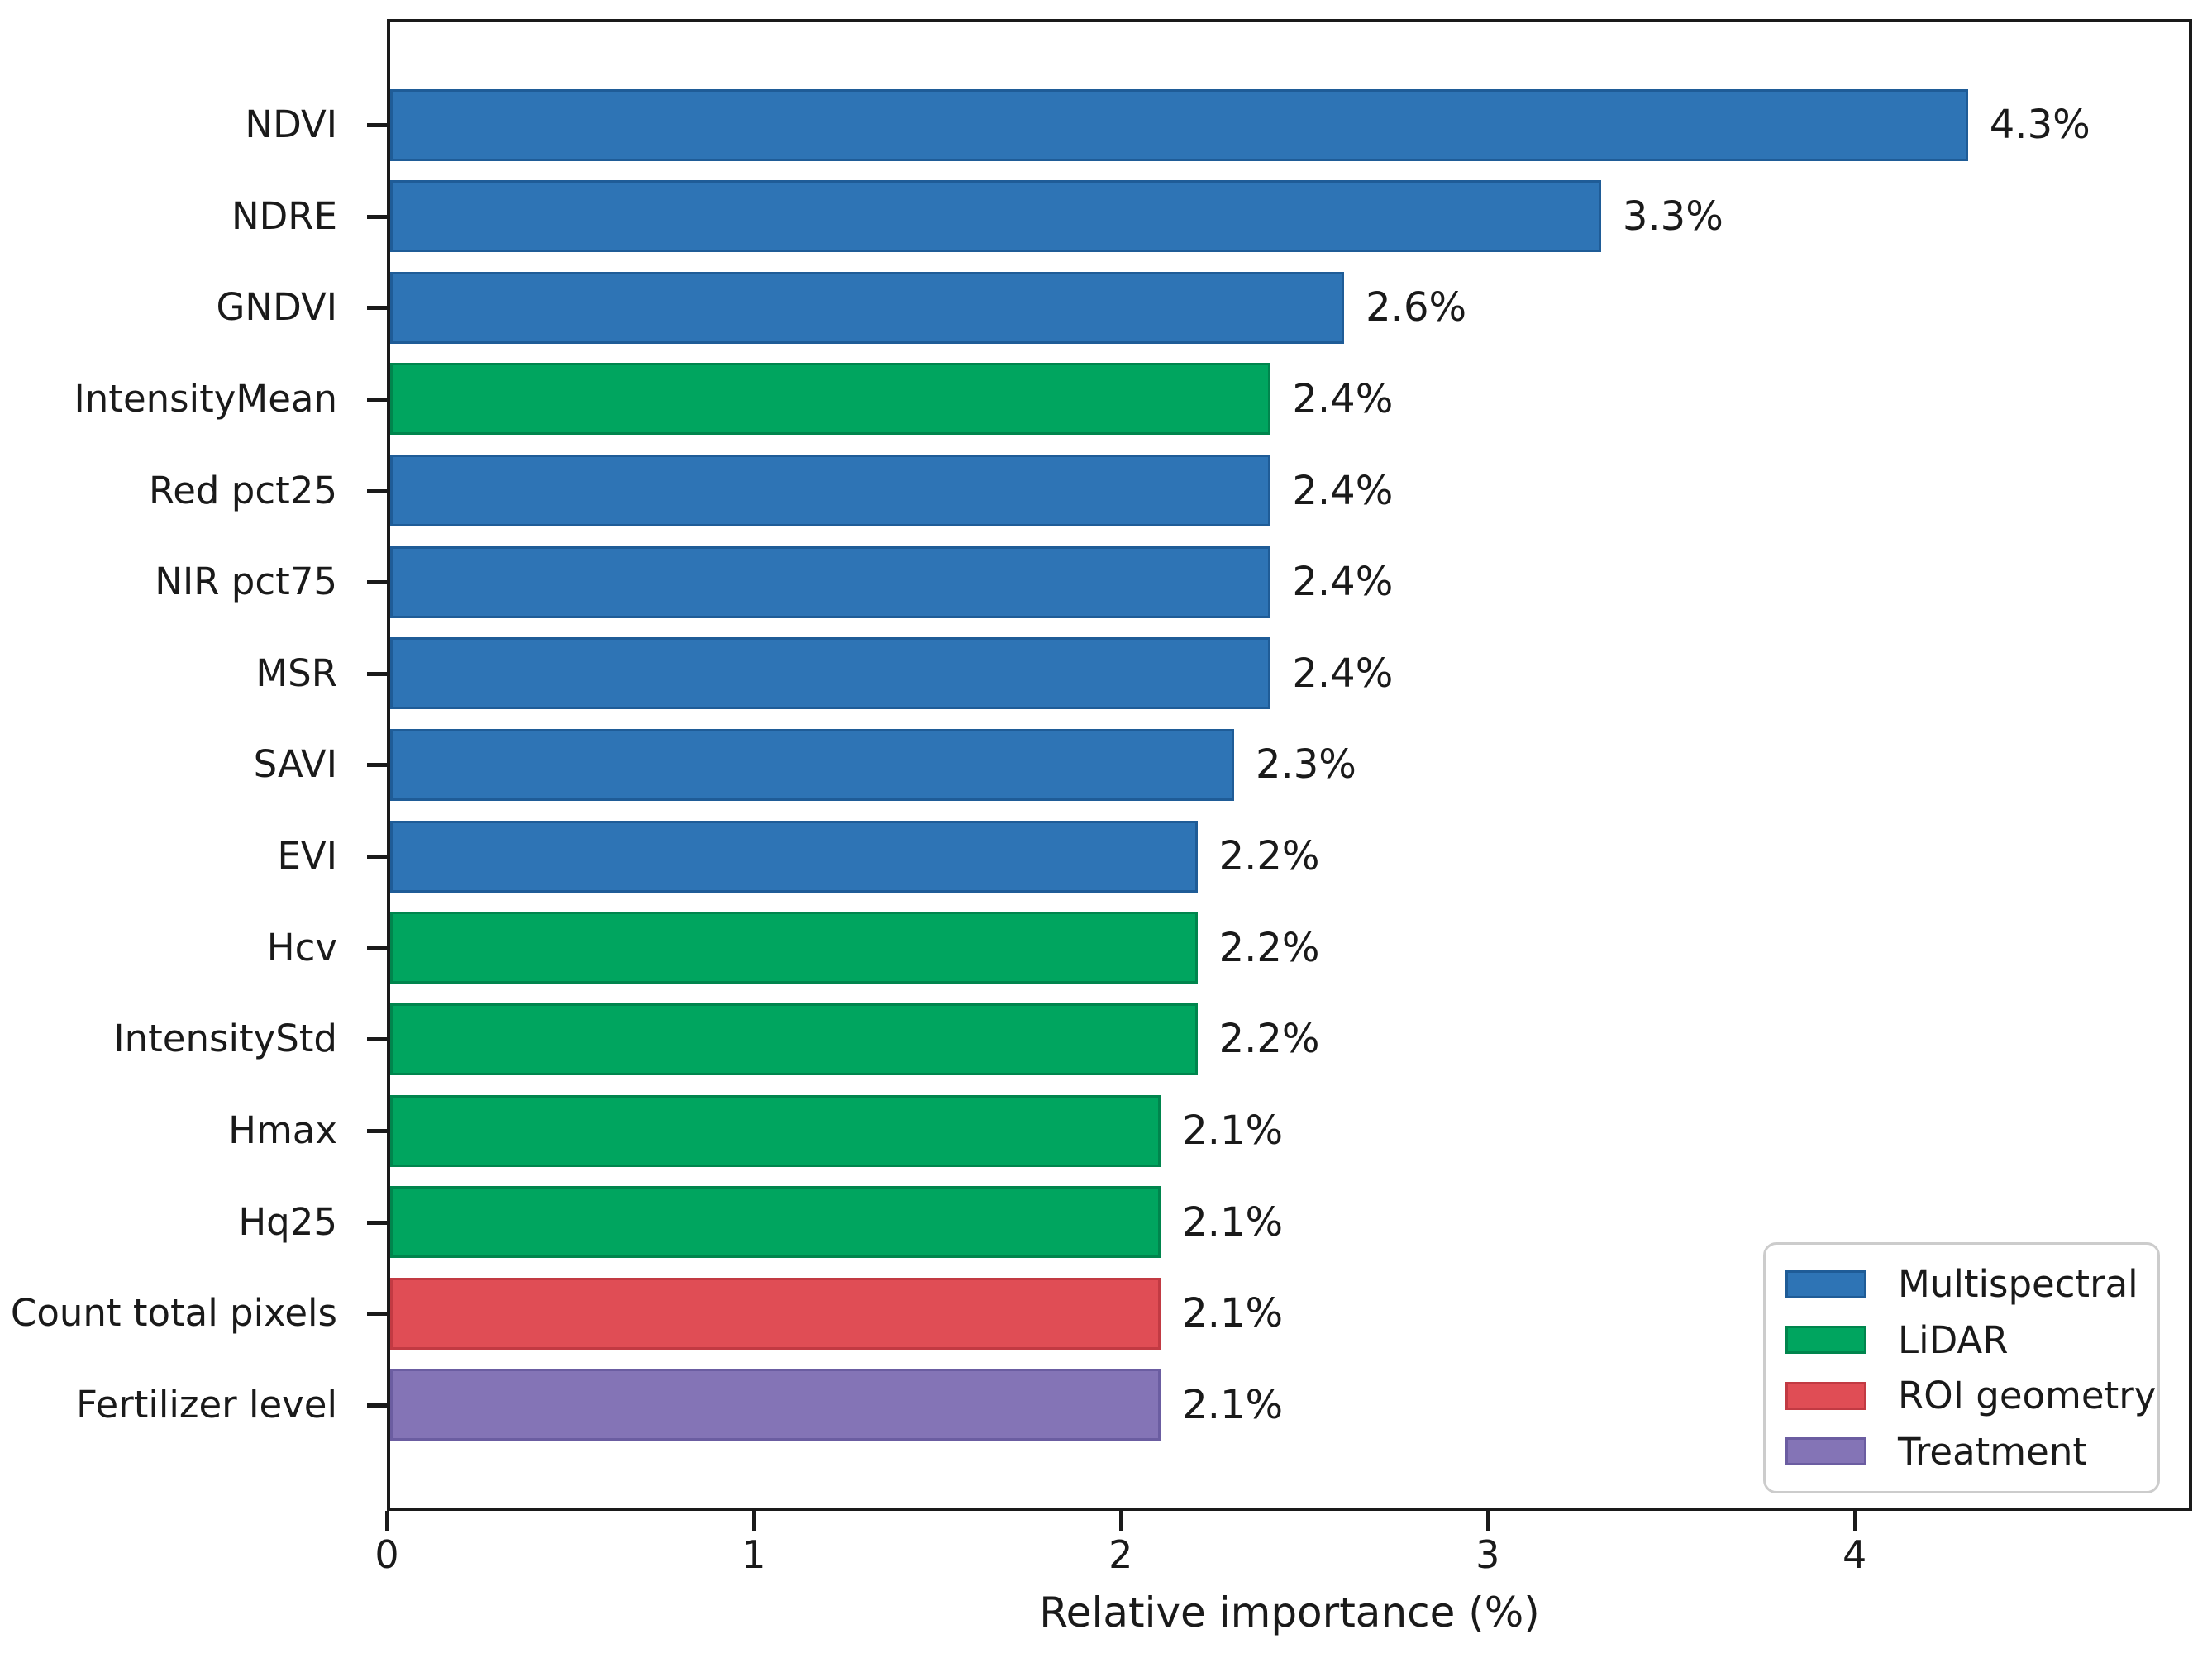  Describe the element at coordinates (1233, 1404) in the screenshot. I see `value-label-fertilizer-level: 2.1%` at that location.